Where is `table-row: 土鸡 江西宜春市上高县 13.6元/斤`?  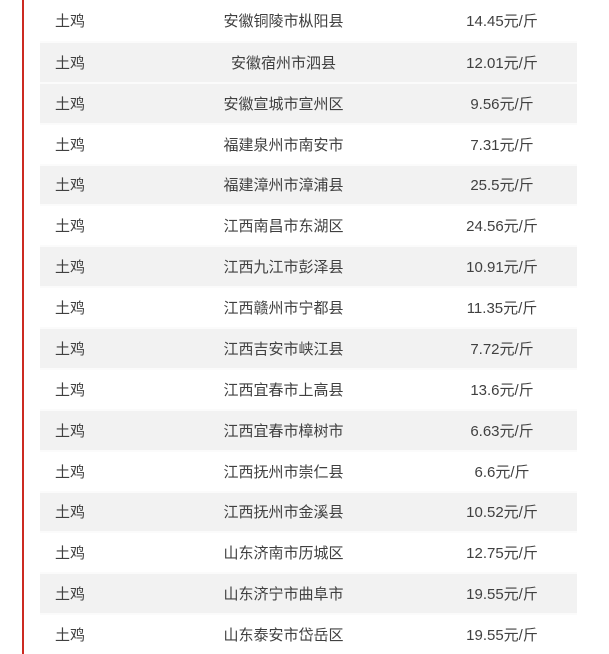
table-row: 土鸡 江西宜春市上高县 13.6元/斤 is located at coordinates (308, 388).